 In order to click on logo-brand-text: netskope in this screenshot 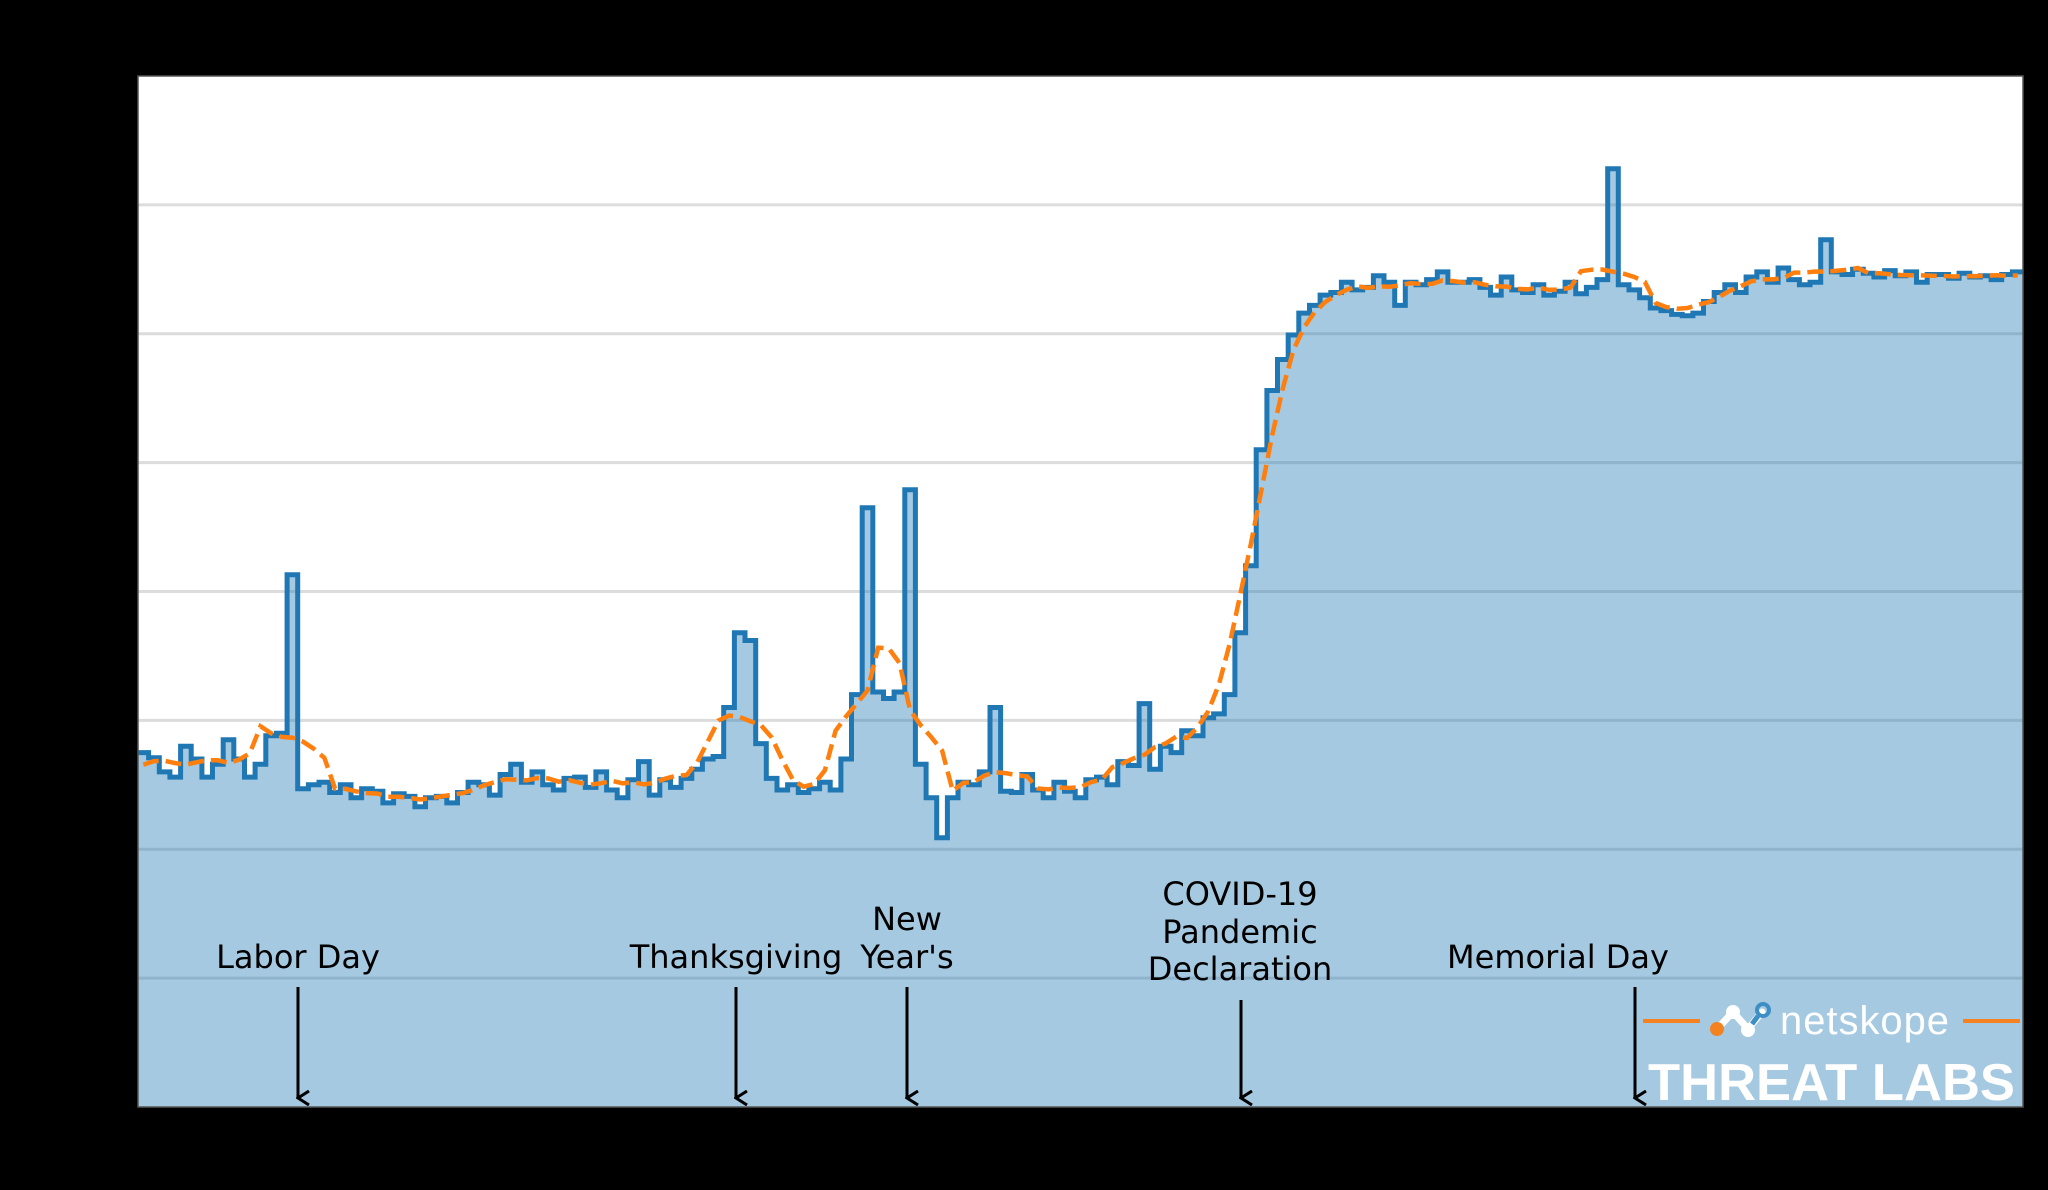, I will do `click(1865, 1021)`.